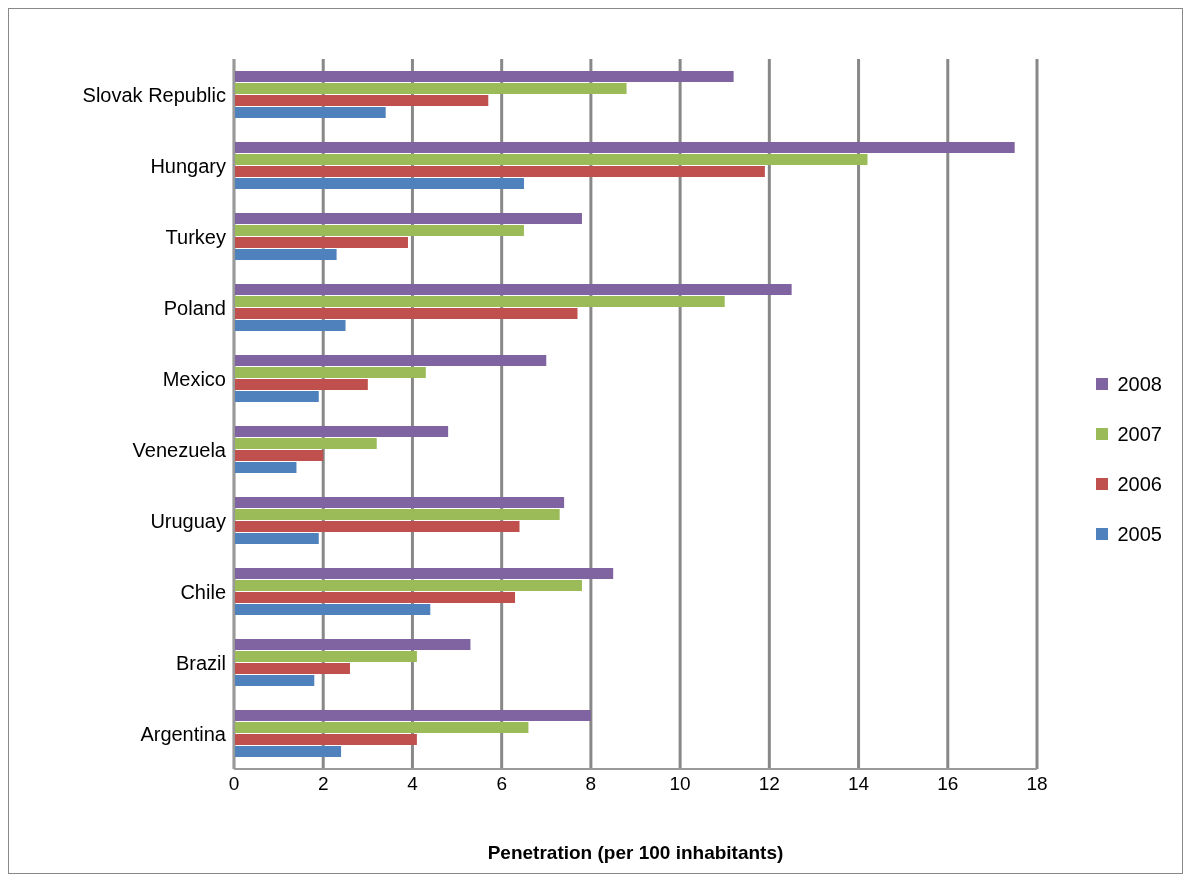 This screenshot has height=882, width=1191. I want to click on y-tick-label: Argentina, so click(183, 733).